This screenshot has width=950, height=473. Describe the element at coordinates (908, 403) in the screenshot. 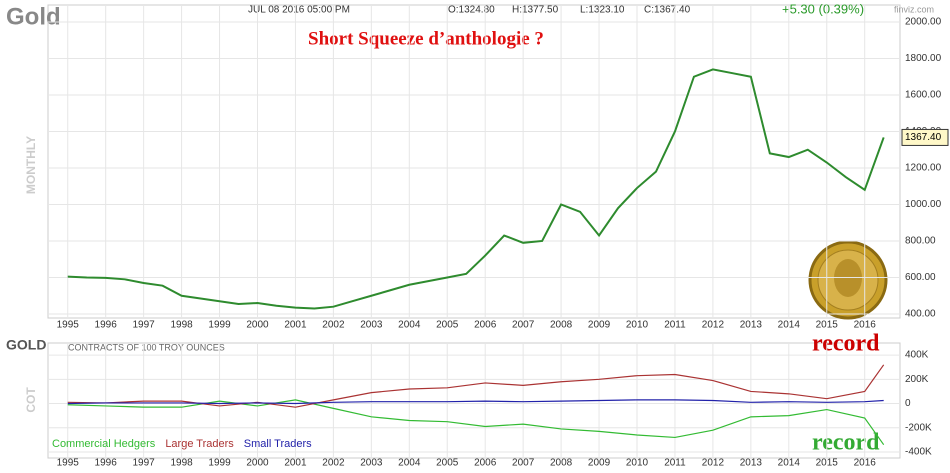

I see `y-tick-label: 0` at that location.